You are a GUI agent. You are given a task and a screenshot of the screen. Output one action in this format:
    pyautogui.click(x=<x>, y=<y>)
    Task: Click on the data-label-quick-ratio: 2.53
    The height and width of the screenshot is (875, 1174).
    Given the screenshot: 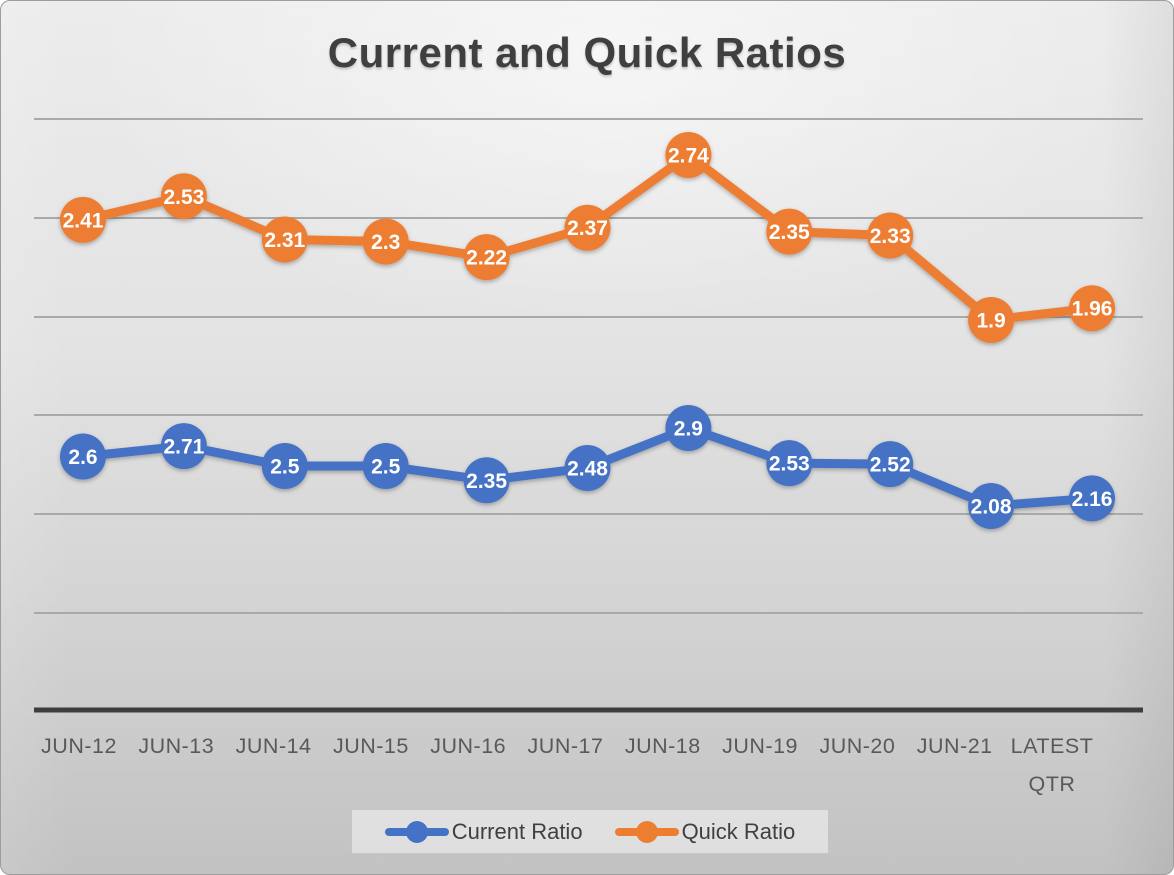 What is the action you would take?
    pyautogui.click(x=183, y=197)
    